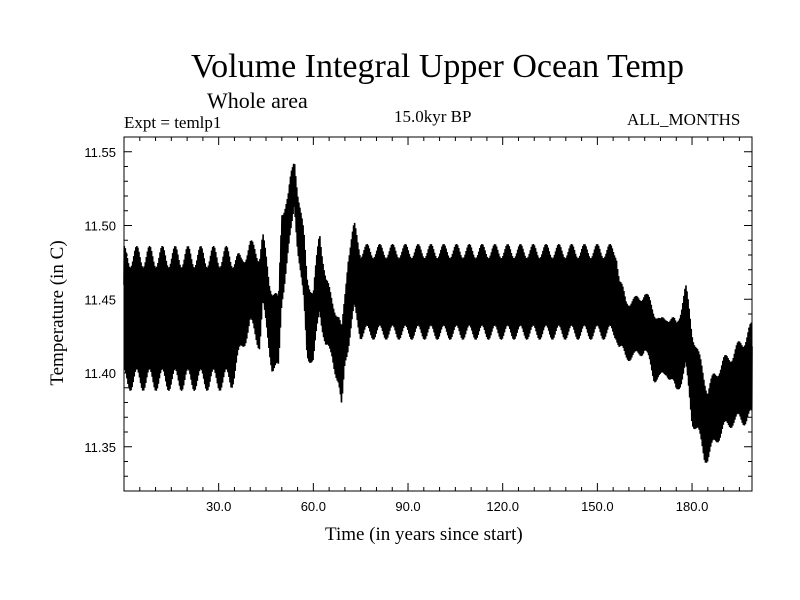 This screenshot has height=600, width=800. Describe the element at coordinates (100, 226) in the screenshot. I see `y-tick-label: 11.50` at that location.